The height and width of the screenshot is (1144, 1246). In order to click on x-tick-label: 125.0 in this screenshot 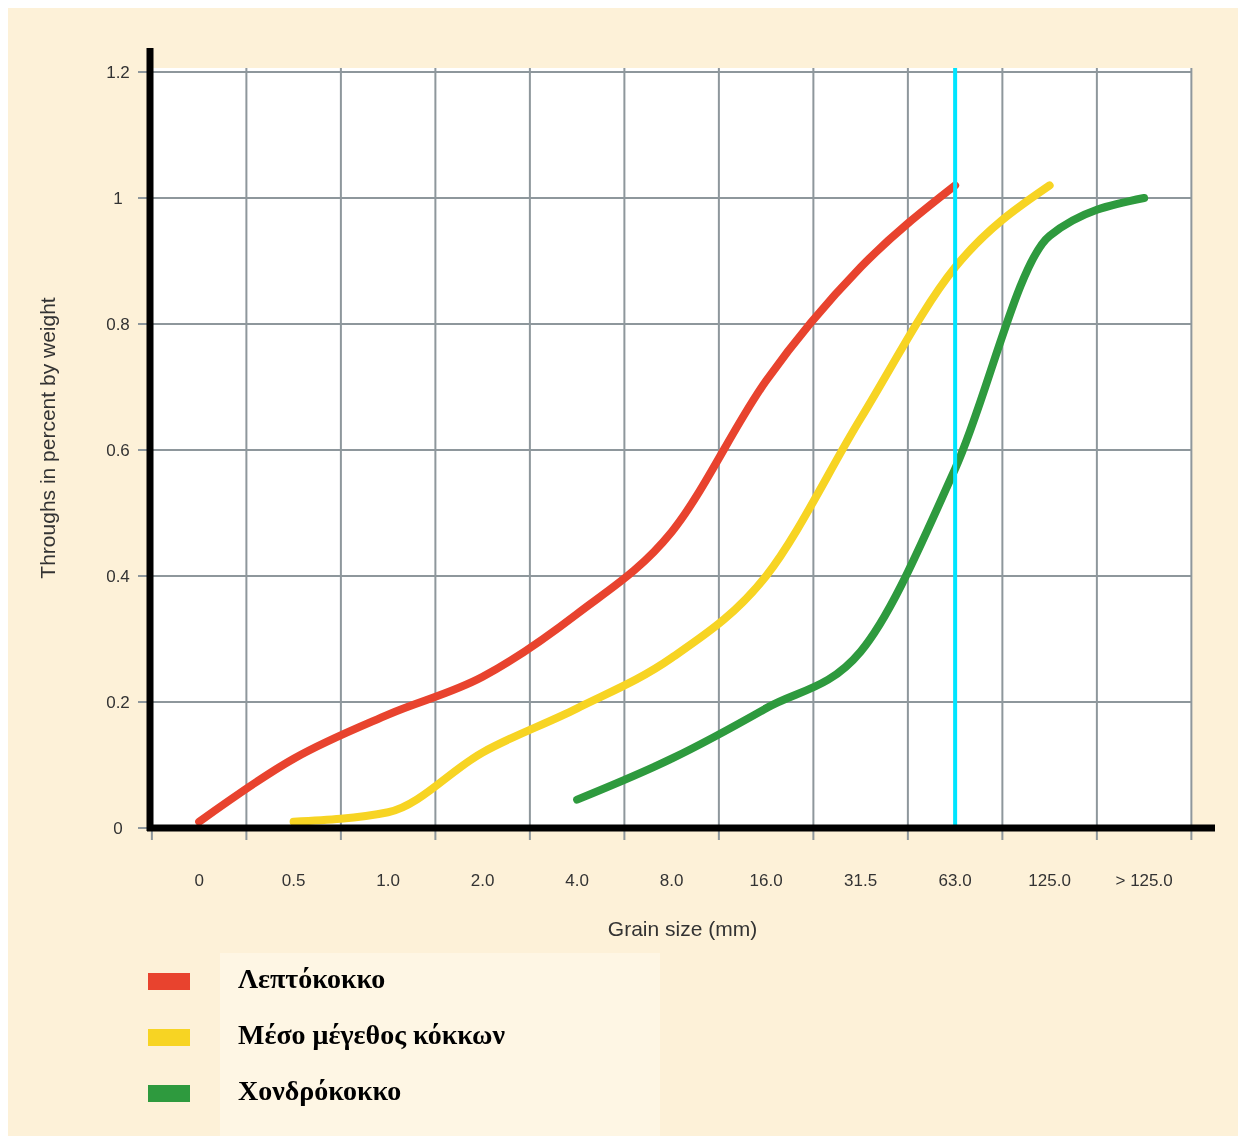, I will do `click(1049, 880)`.